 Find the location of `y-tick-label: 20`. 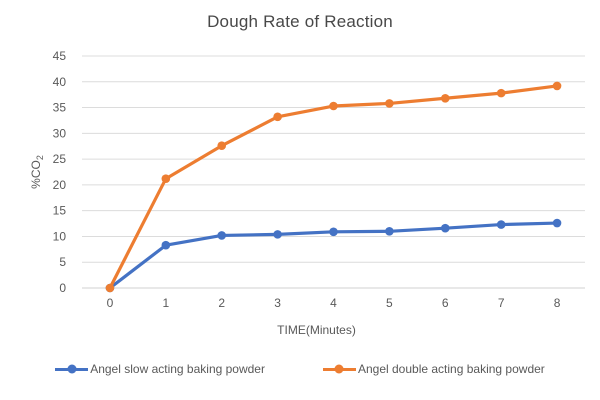

y-tick-label: 20 is located at coordinates (60, 185).